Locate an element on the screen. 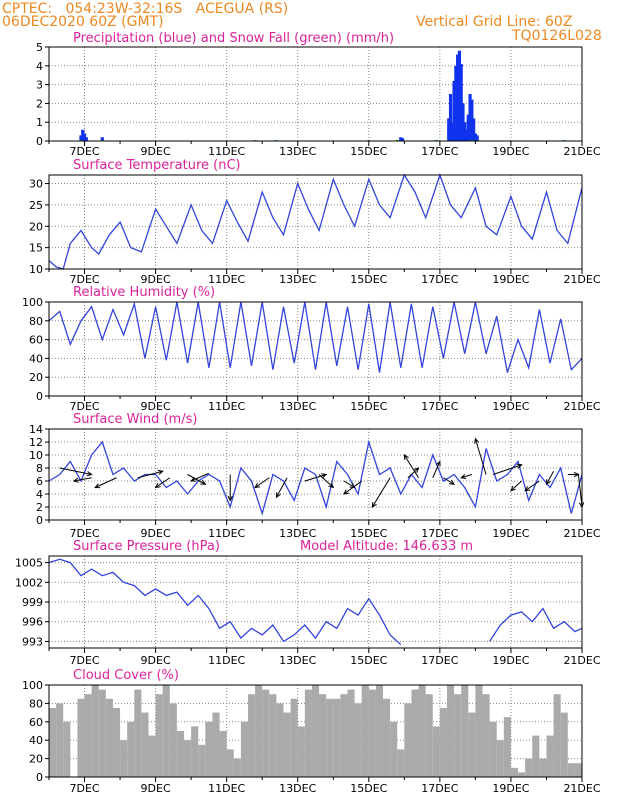 Image resolution: width=618 pixels, height=800 pixels. y-tick-label: 100 is located at coordinates (32, 302).